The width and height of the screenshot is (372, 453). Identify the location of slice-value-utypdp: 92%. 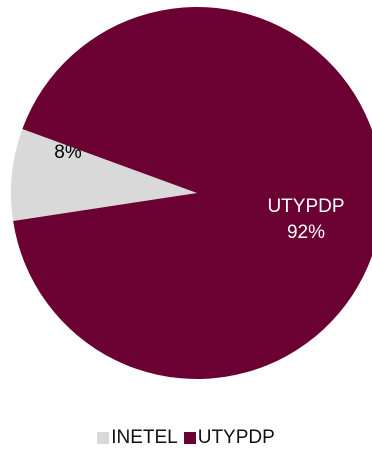
(306, 232).